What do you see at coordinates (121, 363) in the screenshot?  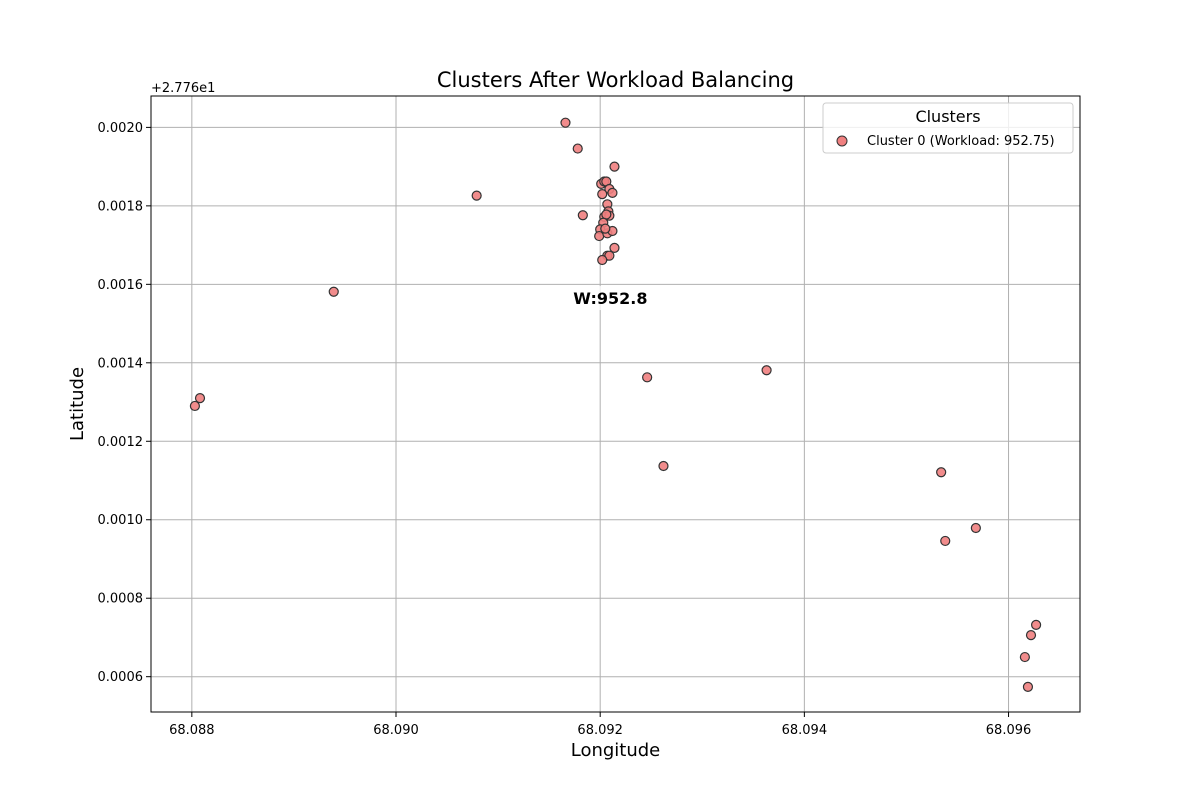 I see `y-tick-label: 0.0014` at bounding box center [121, 363].